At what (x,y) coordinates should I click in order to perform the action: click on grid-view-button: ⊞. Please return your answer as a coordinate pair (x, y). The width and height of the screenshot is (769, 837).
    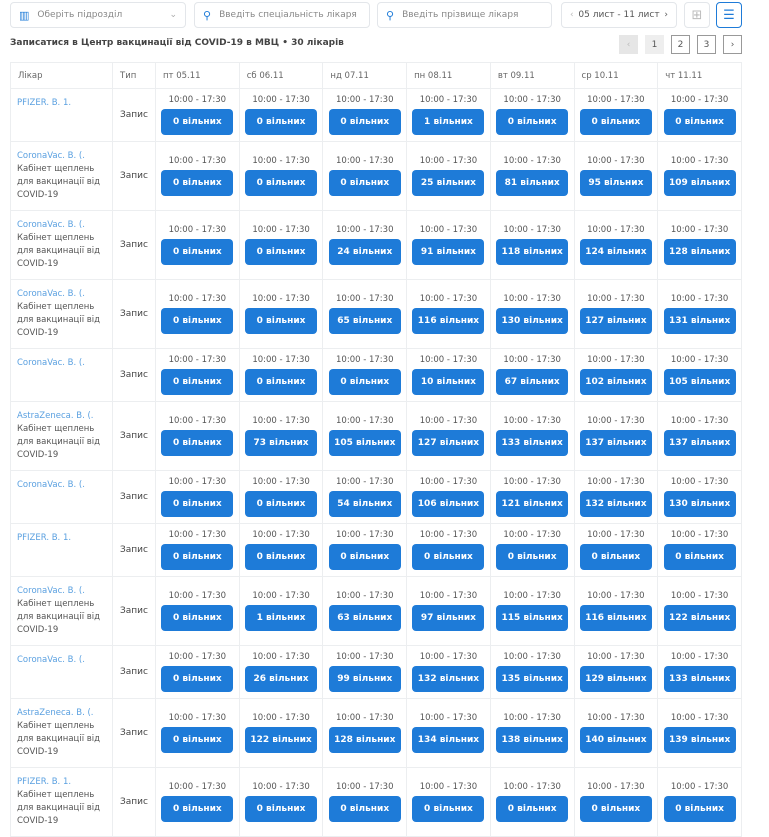
    Looking at the image, I should click on (697, 15).